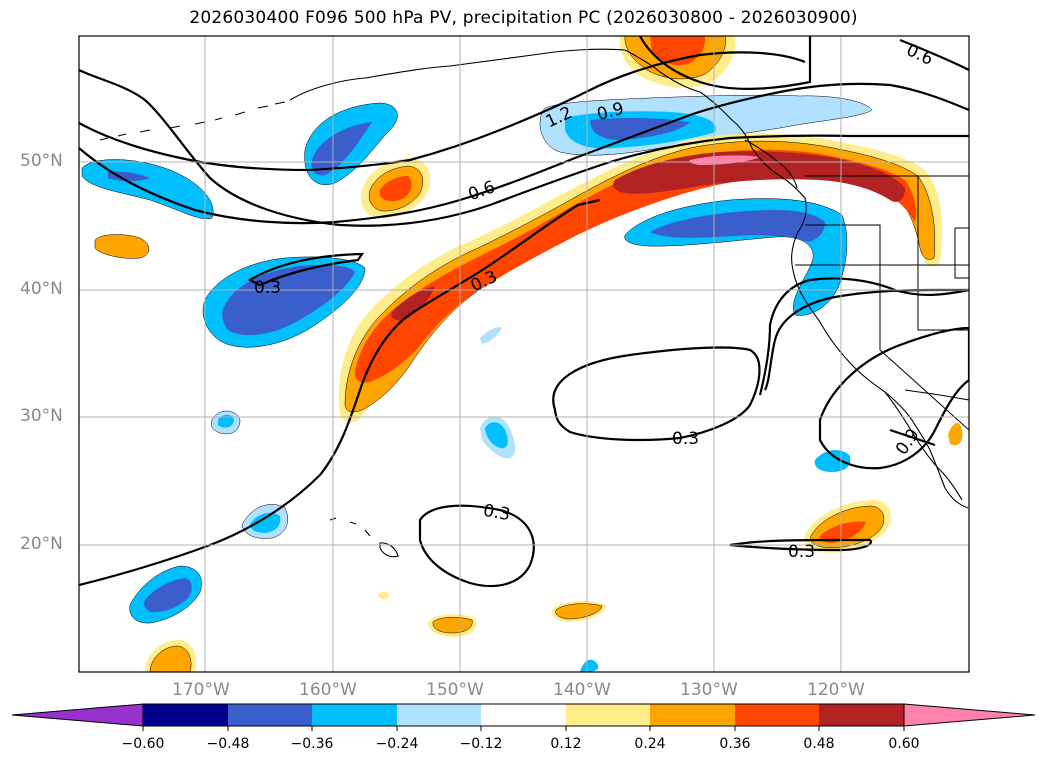  Describe the element at coordinates (364, 537) in the screenshot. I see `hawaii-islands` at that location.